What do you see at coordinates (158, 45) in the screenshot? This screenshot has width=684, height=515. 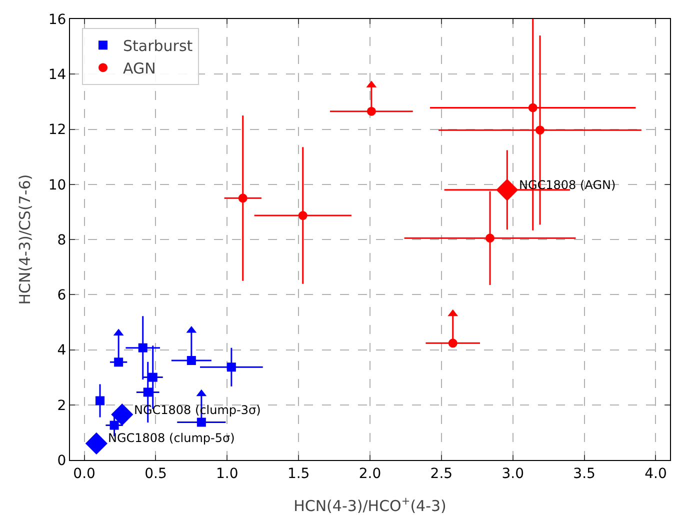 I see `legend-label: Starburst` at bounding box center [158, 45].